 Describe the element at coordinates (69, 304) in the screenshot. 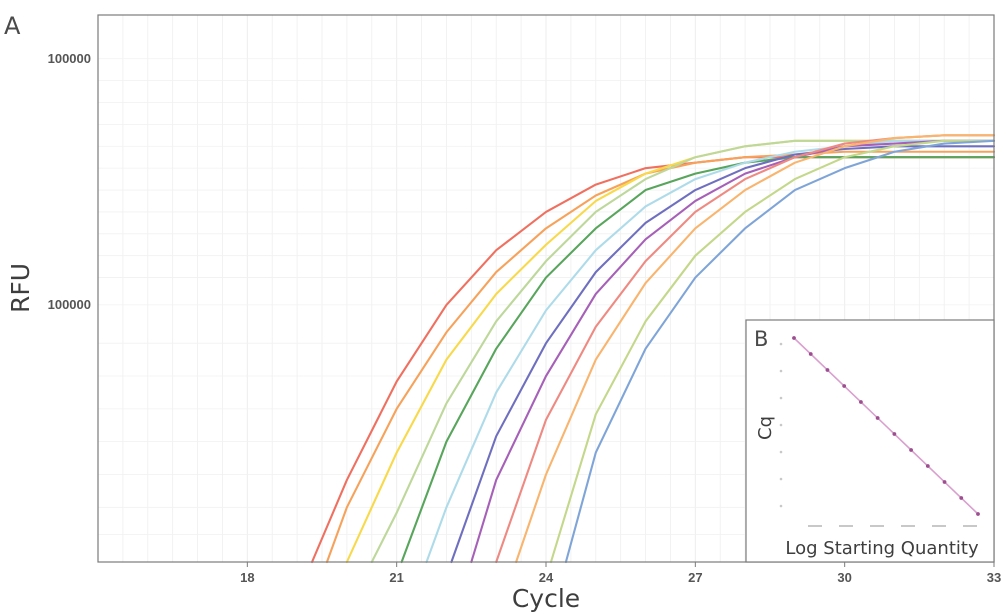

I see `main-y-tick-label-2: 100000` at that location.